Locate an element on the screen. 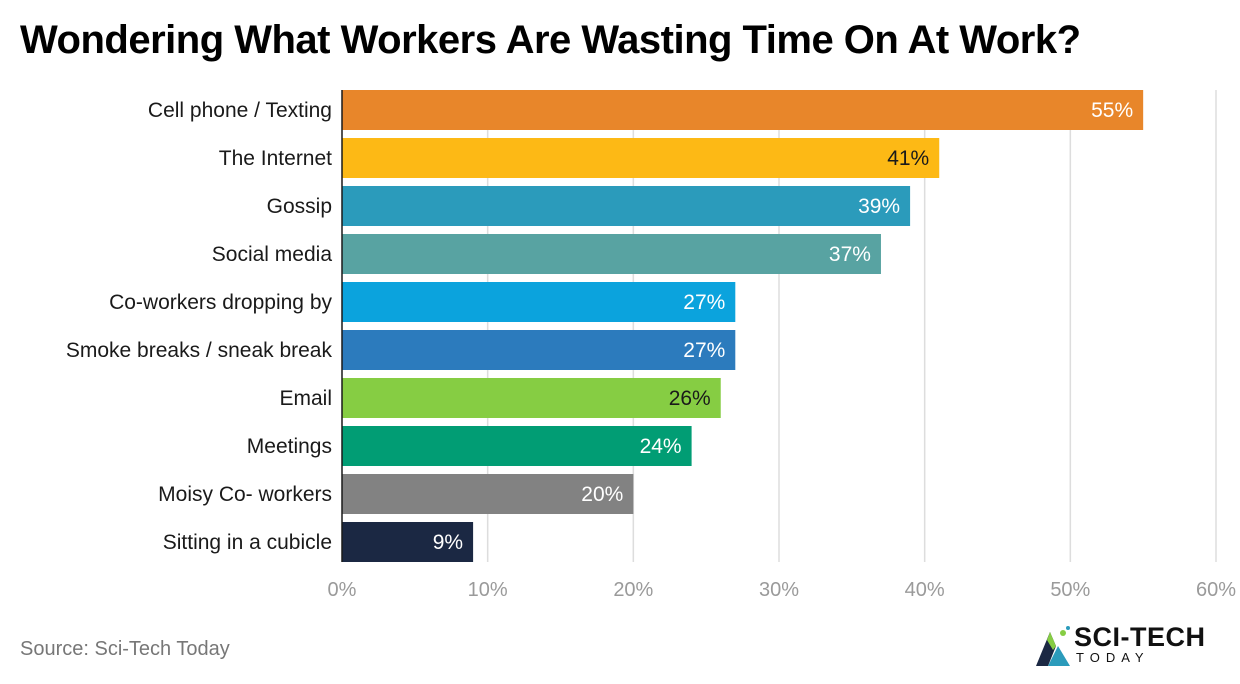  category-label: Smoke breaks / sneak break is located at coordinates (199, 350).